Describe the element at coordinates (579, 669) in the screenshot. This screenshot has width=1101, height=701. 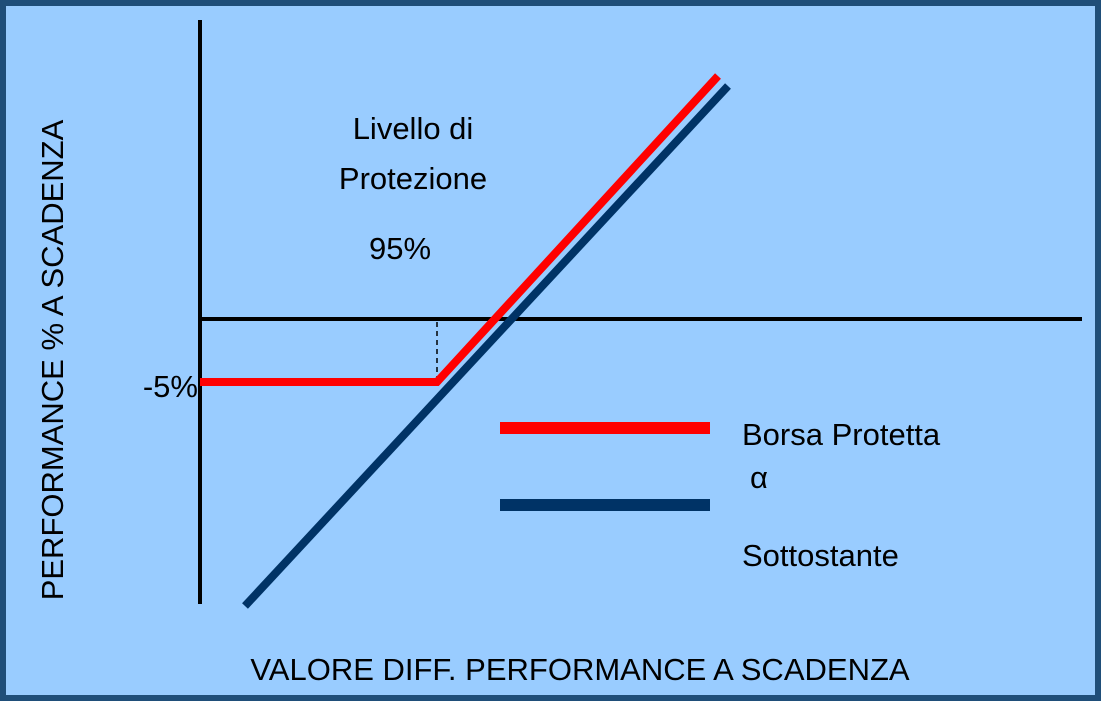
I see `x-axis-label: VALORE DIFF. PERFORMANCE A SCADENZA` at that location.